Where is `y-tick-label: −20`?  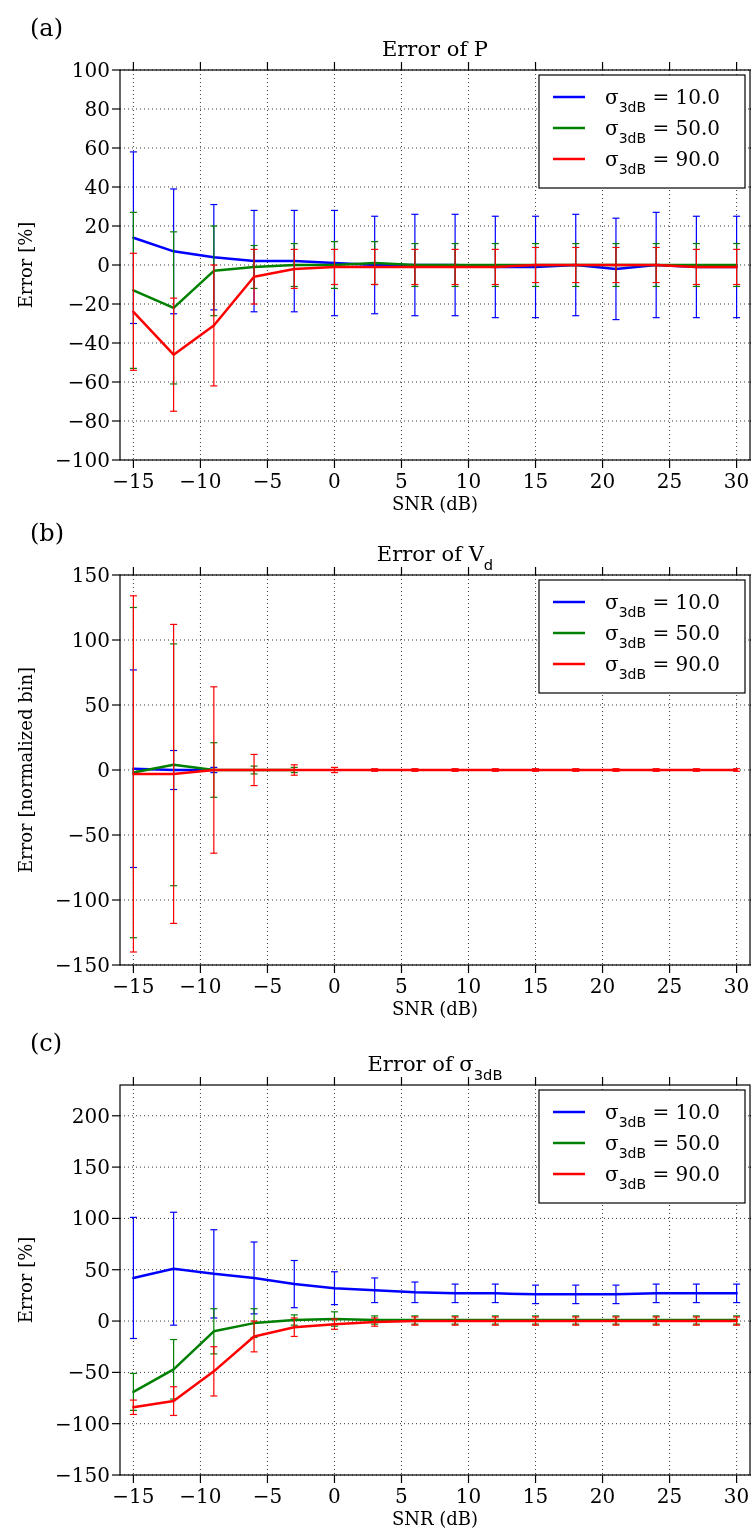
y-tick-label: −20 is located at coordinates (88, 304).